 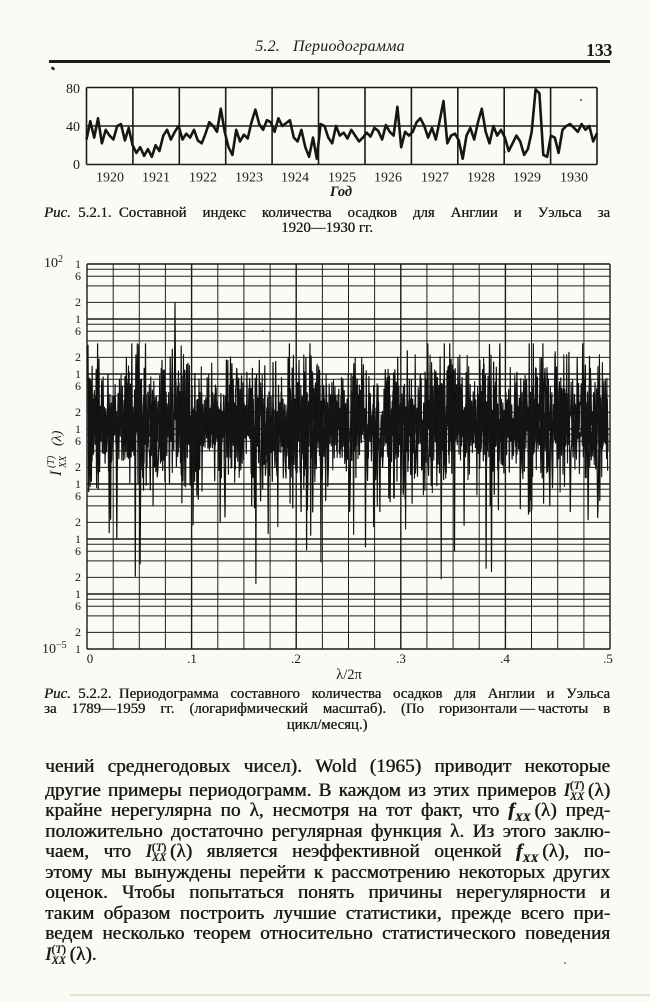 What do you see at coordinates (295, 178) in the screenshot?
I see `svg-text: 1924` at bounding box center [295, 178].